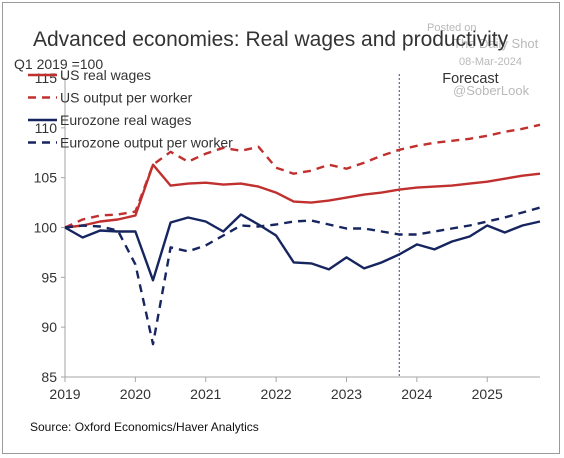 Image resolution: width=564 pixels, height=458 pixels. I want to click on y-tick-label: 100, so click(46, 228).